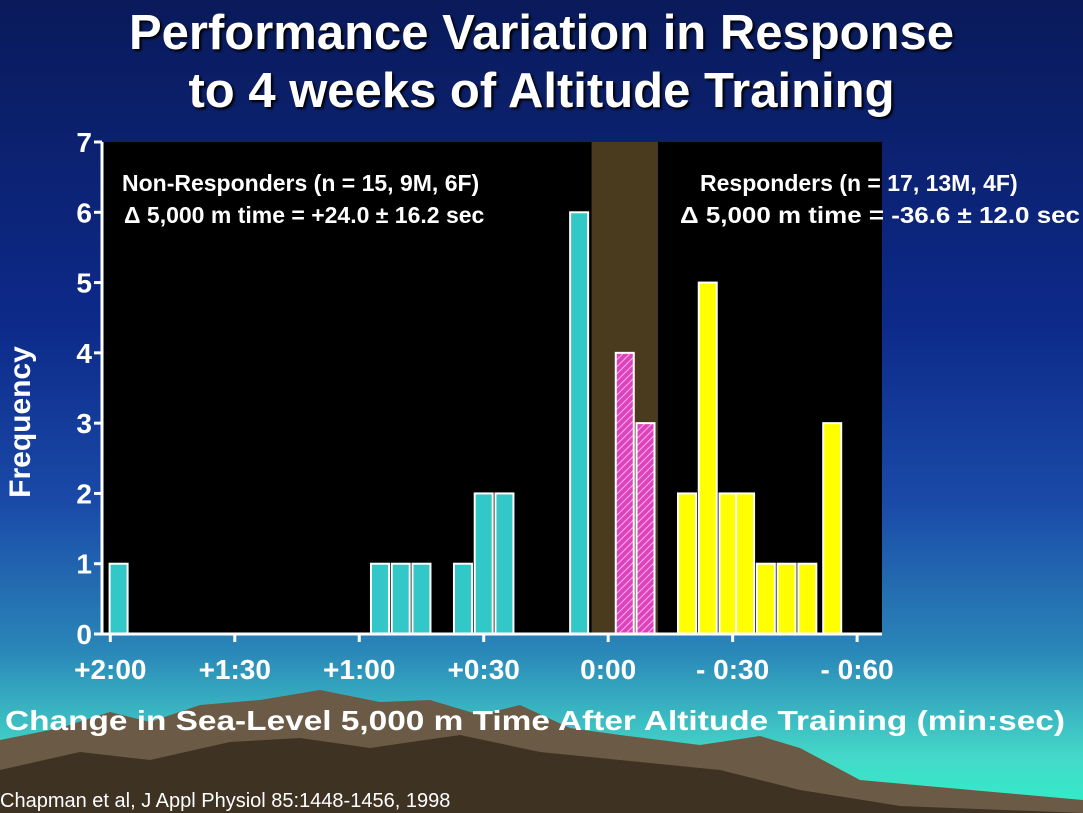  Describe the element at coordinates (84, 212) in the screenshot. I see `y-tick-label: 6` at that location.